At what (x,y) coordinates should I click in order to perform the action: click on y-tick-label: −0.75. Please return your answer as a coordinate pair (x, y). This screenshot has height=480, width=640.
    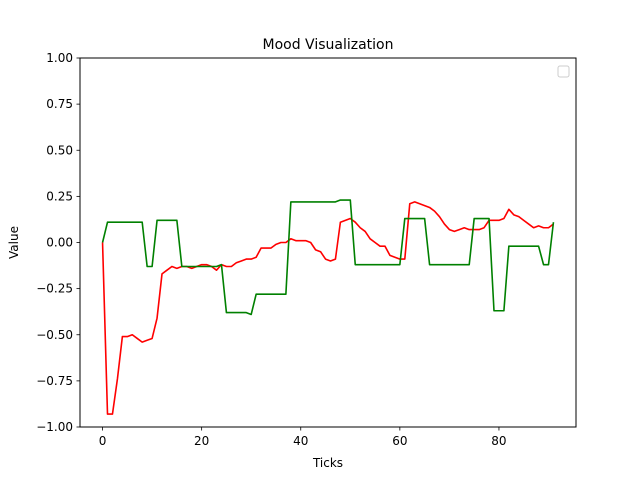
    Looking at the image, I should click on (54, 381).